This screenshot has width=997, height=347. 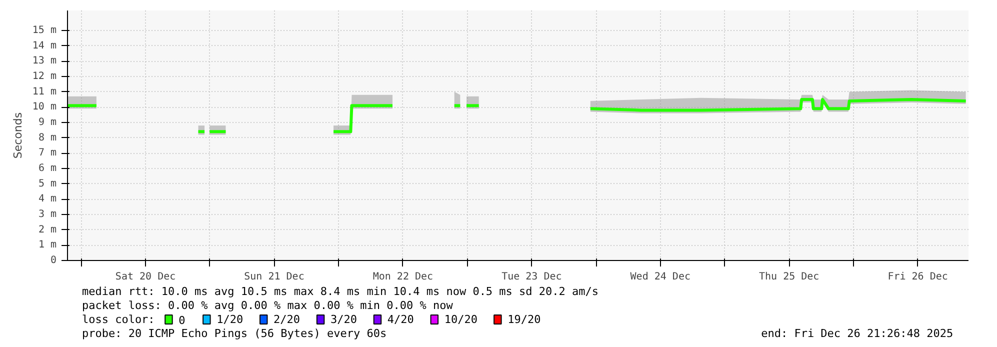 What do you see at coordinates (268, 305) in the screenshot?
I see `text: packet loss: 0.00 % avg 0.00 % max 0.00 % min 0.00 % now` at bounding box center [268, 305].